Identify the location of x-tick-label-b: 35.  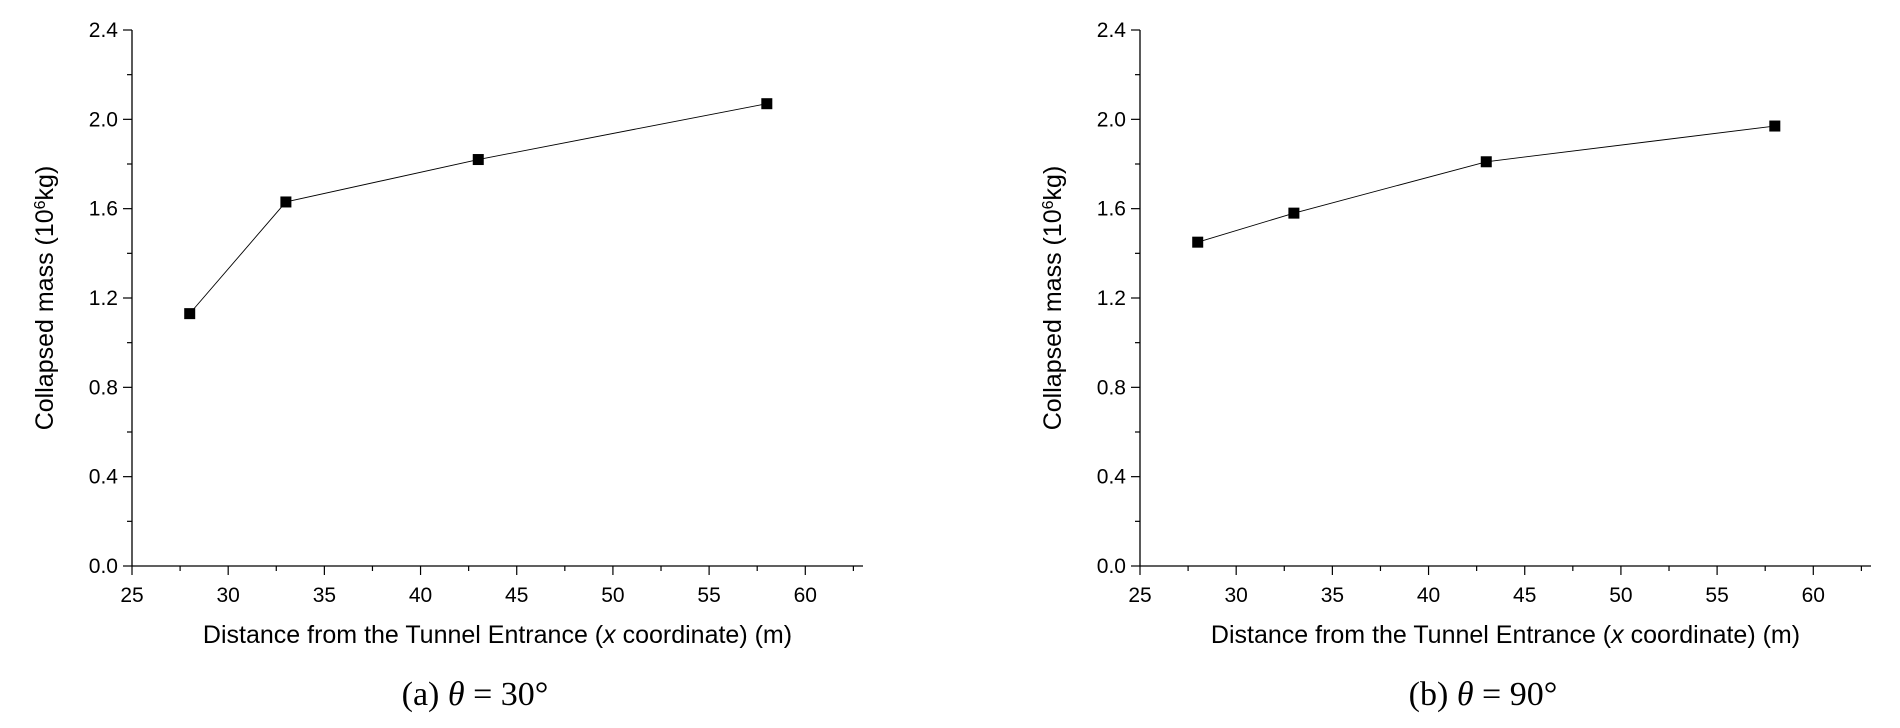
(1332, 595).